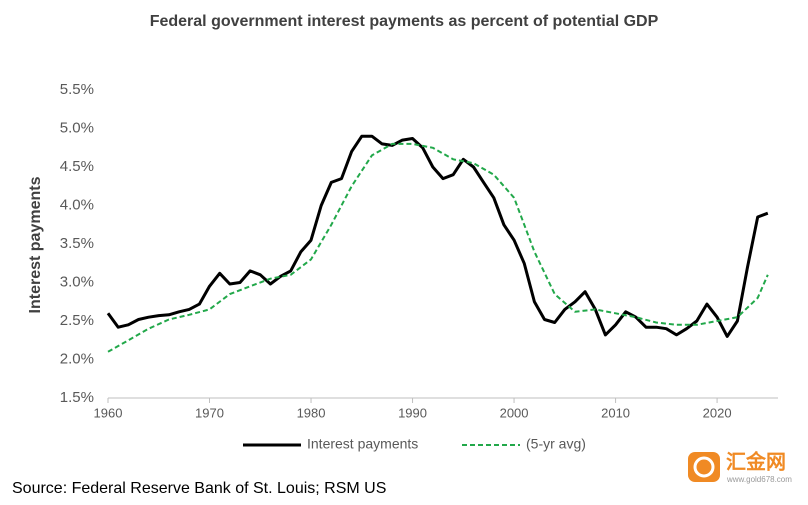 This screenshot has height=505, width=808. What do you see at coordinates (108, 412) in the screenshot?
I see `x-tick-label: 1960` at bounding box center [108, 412].